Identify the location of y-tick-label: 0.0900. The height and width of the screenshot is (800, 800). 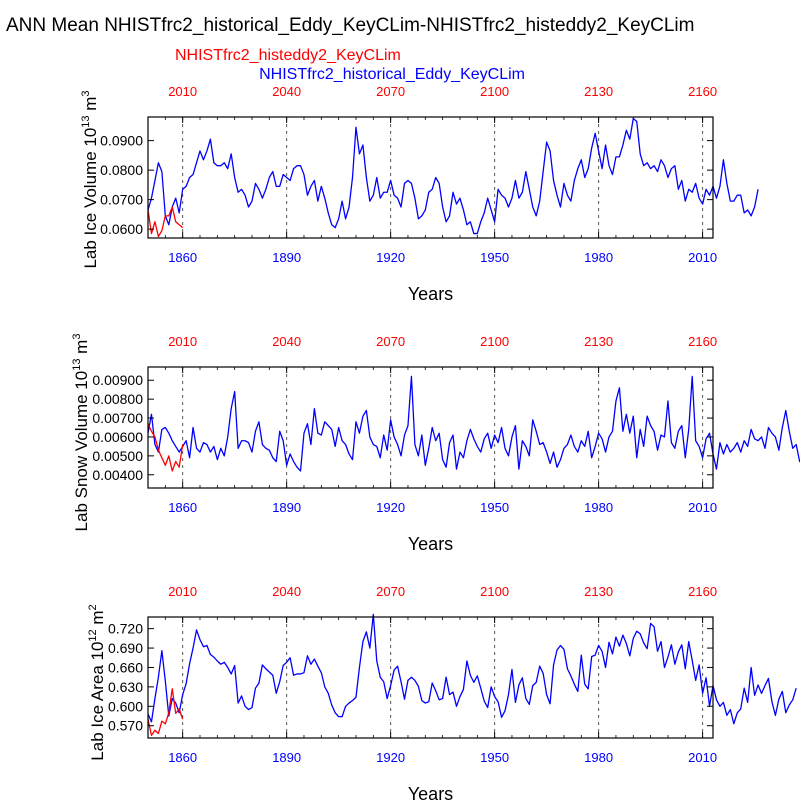
(121, 141).